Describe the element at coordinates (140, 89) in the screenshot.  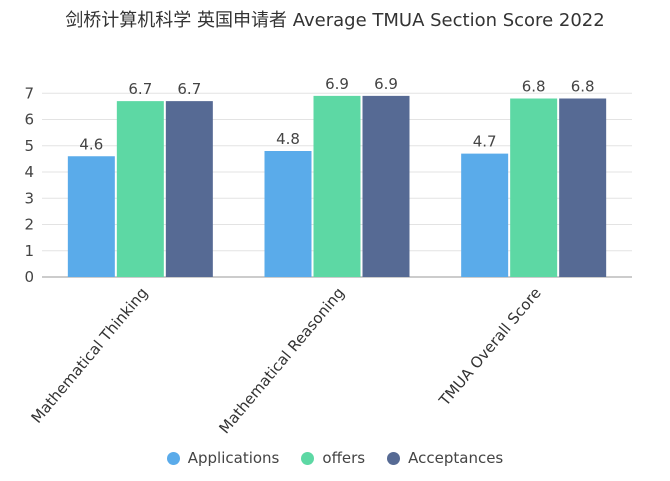
I see `data-label-offers-0: 6.7` at that location.